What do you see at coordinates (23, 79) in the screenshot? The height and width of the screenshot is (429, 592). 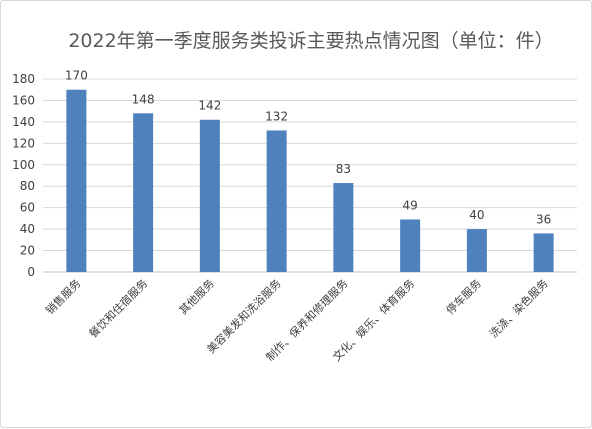 I see `y-tick-label: 180` at bounding box center [23, 79].